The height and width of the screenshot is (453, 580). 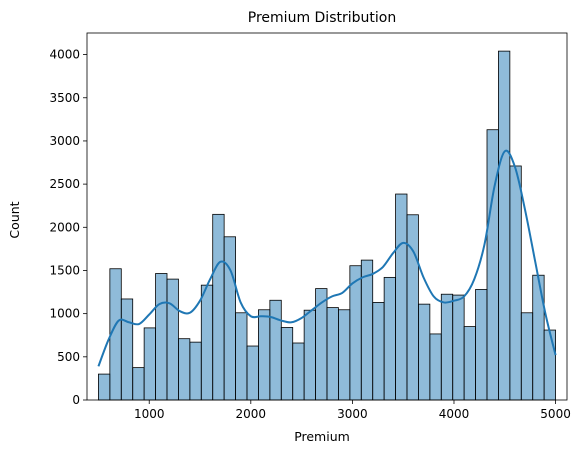 What do you see at coordinates (64, 141) in the screenshot?
I see `y-tick-label: 3000` at bounding box center [64, 141].